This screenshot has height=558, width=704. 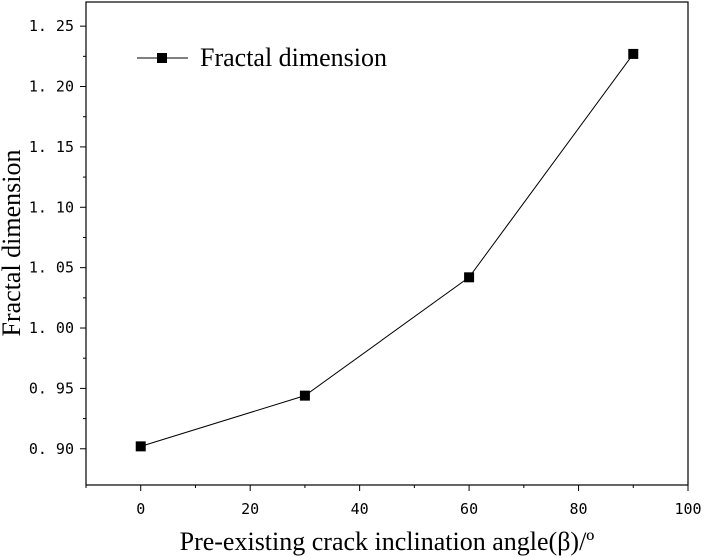 I want to click on x-tick-label: 0, so click(x=140, y=509).